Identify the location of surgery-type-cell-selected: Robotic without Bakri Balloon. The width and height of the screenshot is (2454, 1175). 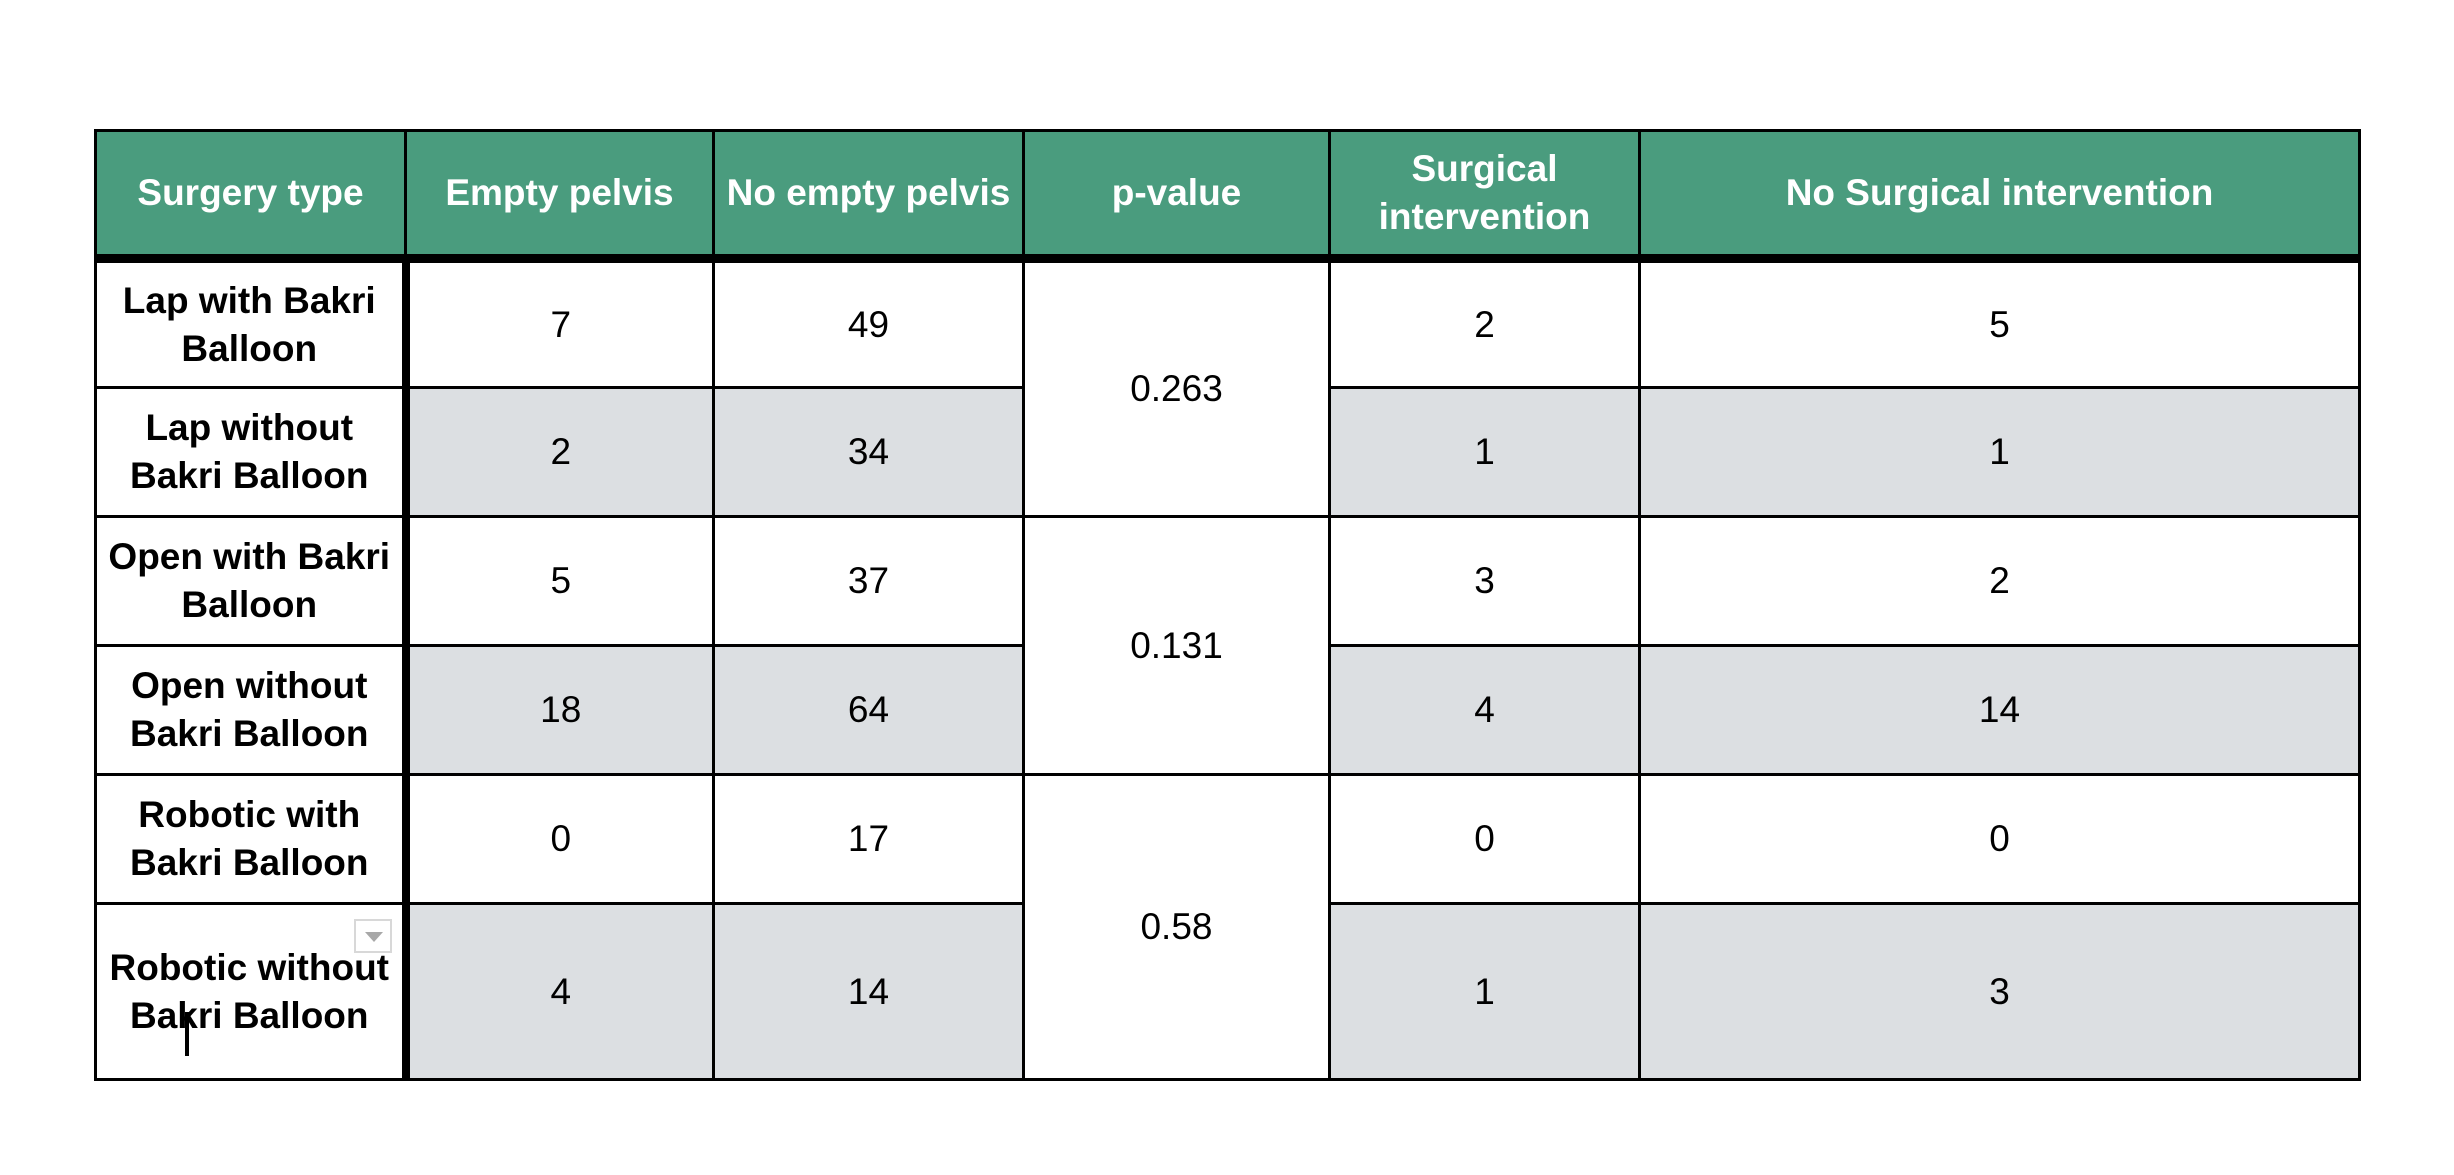
(252, 991).